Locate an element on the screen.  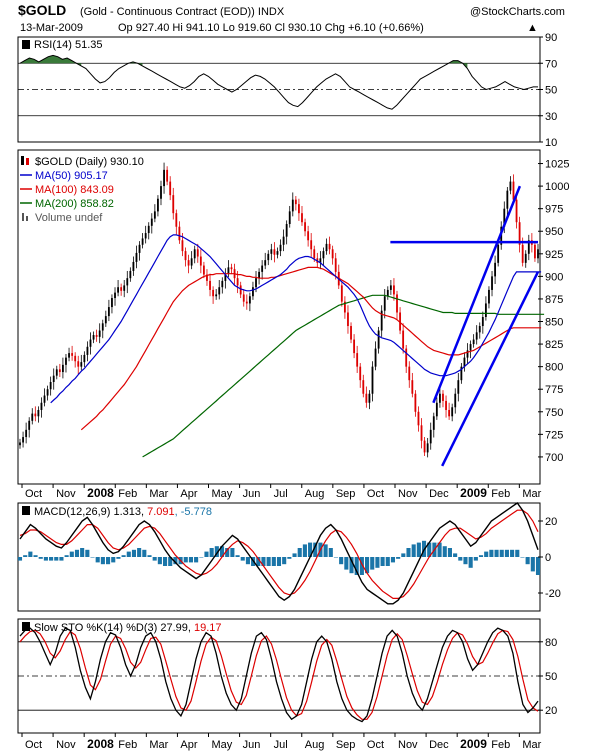
x-tick-label: Feb is located at coordinates (127, 745).